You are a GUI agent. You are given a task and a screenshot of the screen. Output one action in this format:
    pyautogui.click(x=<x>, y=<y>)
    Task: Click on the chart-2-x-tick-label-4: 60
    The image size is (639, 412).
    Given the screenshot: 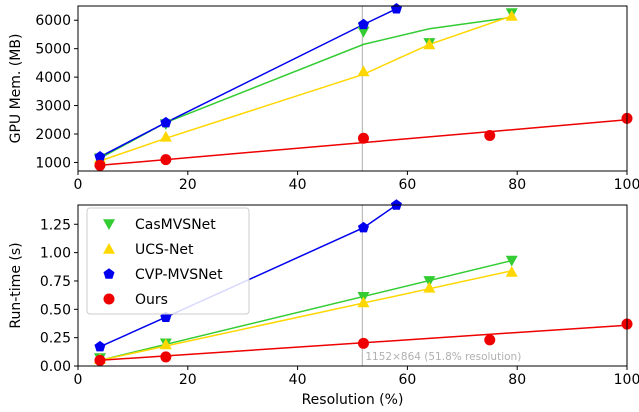 What is the action you would take?
    pyautogui.click(x=407, y=380)
    